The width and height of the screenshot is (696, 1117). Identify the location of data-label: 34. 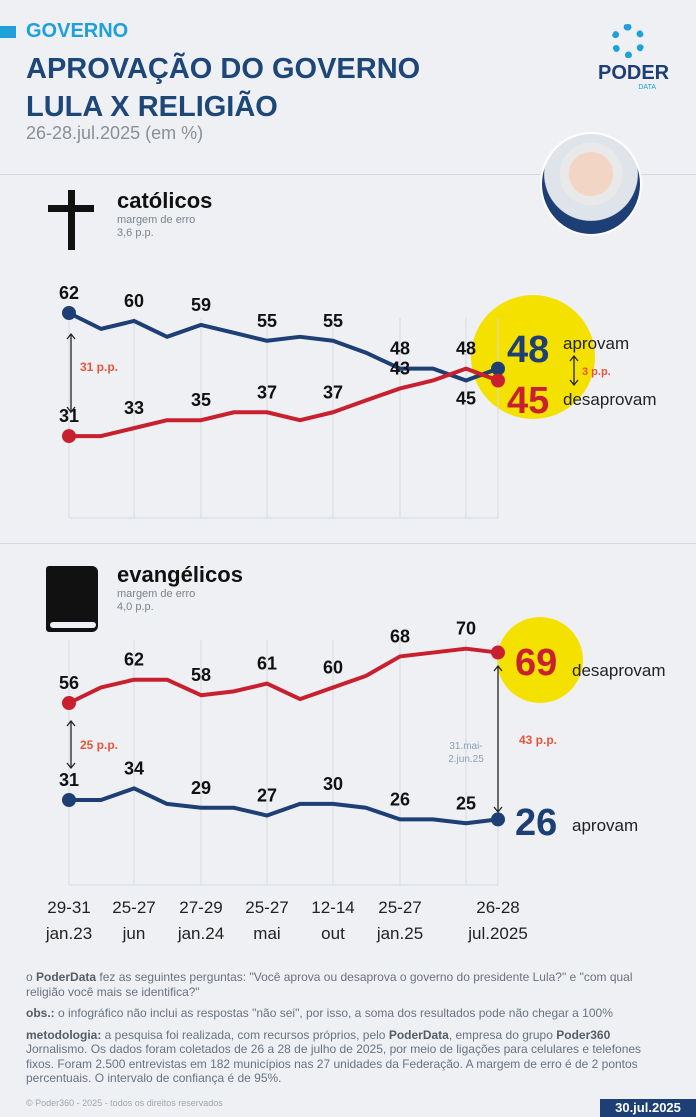
(134, 768).